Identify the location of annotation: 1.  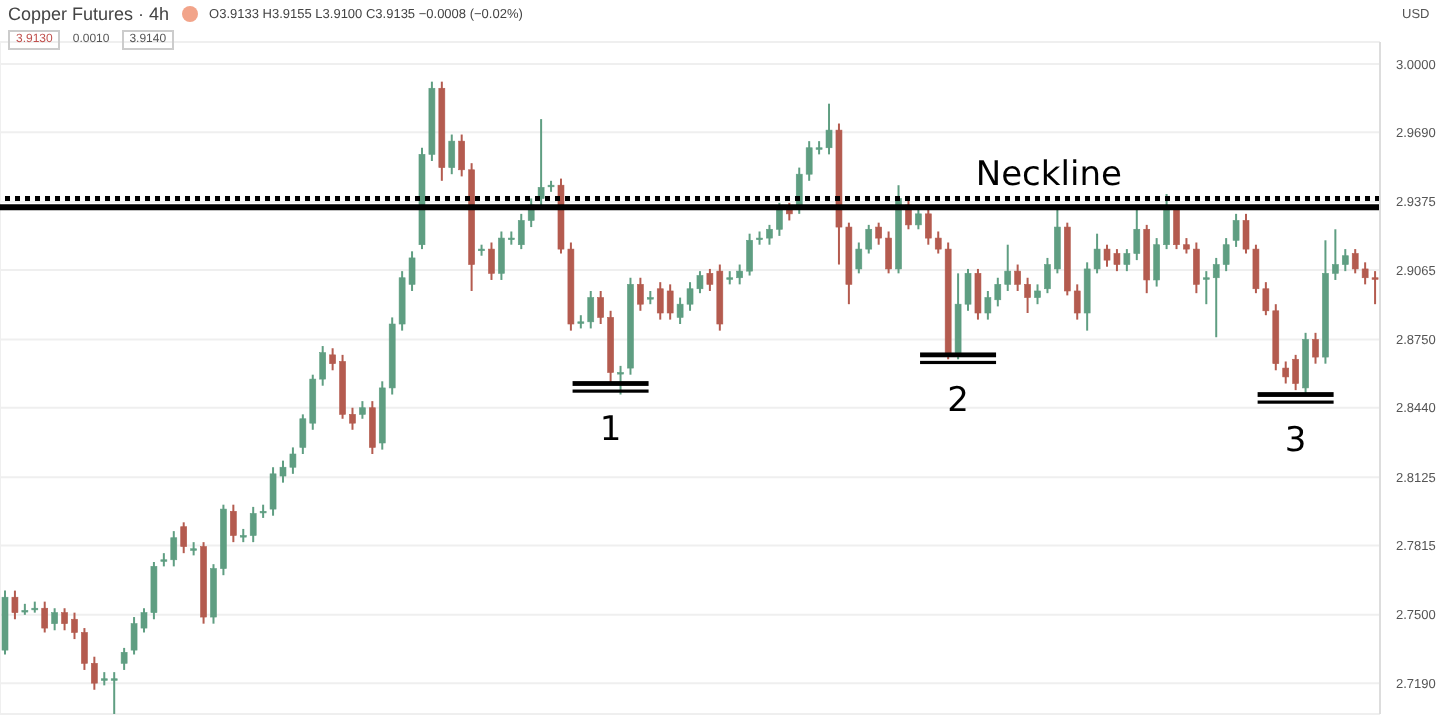
(610, 429).